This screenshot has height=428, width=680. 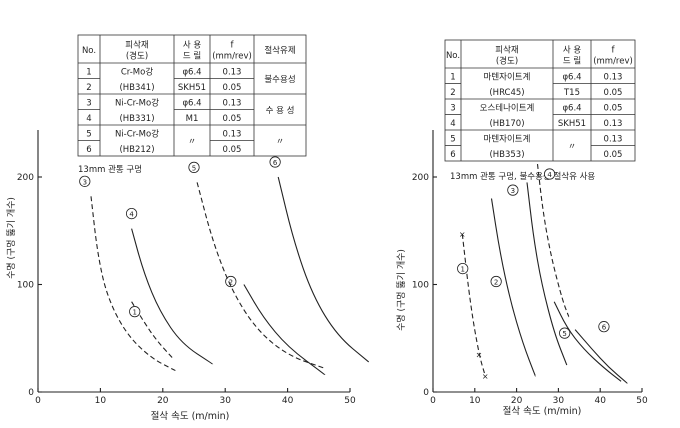 I want to click on table-cell: 2, so click(x=88, y=88).